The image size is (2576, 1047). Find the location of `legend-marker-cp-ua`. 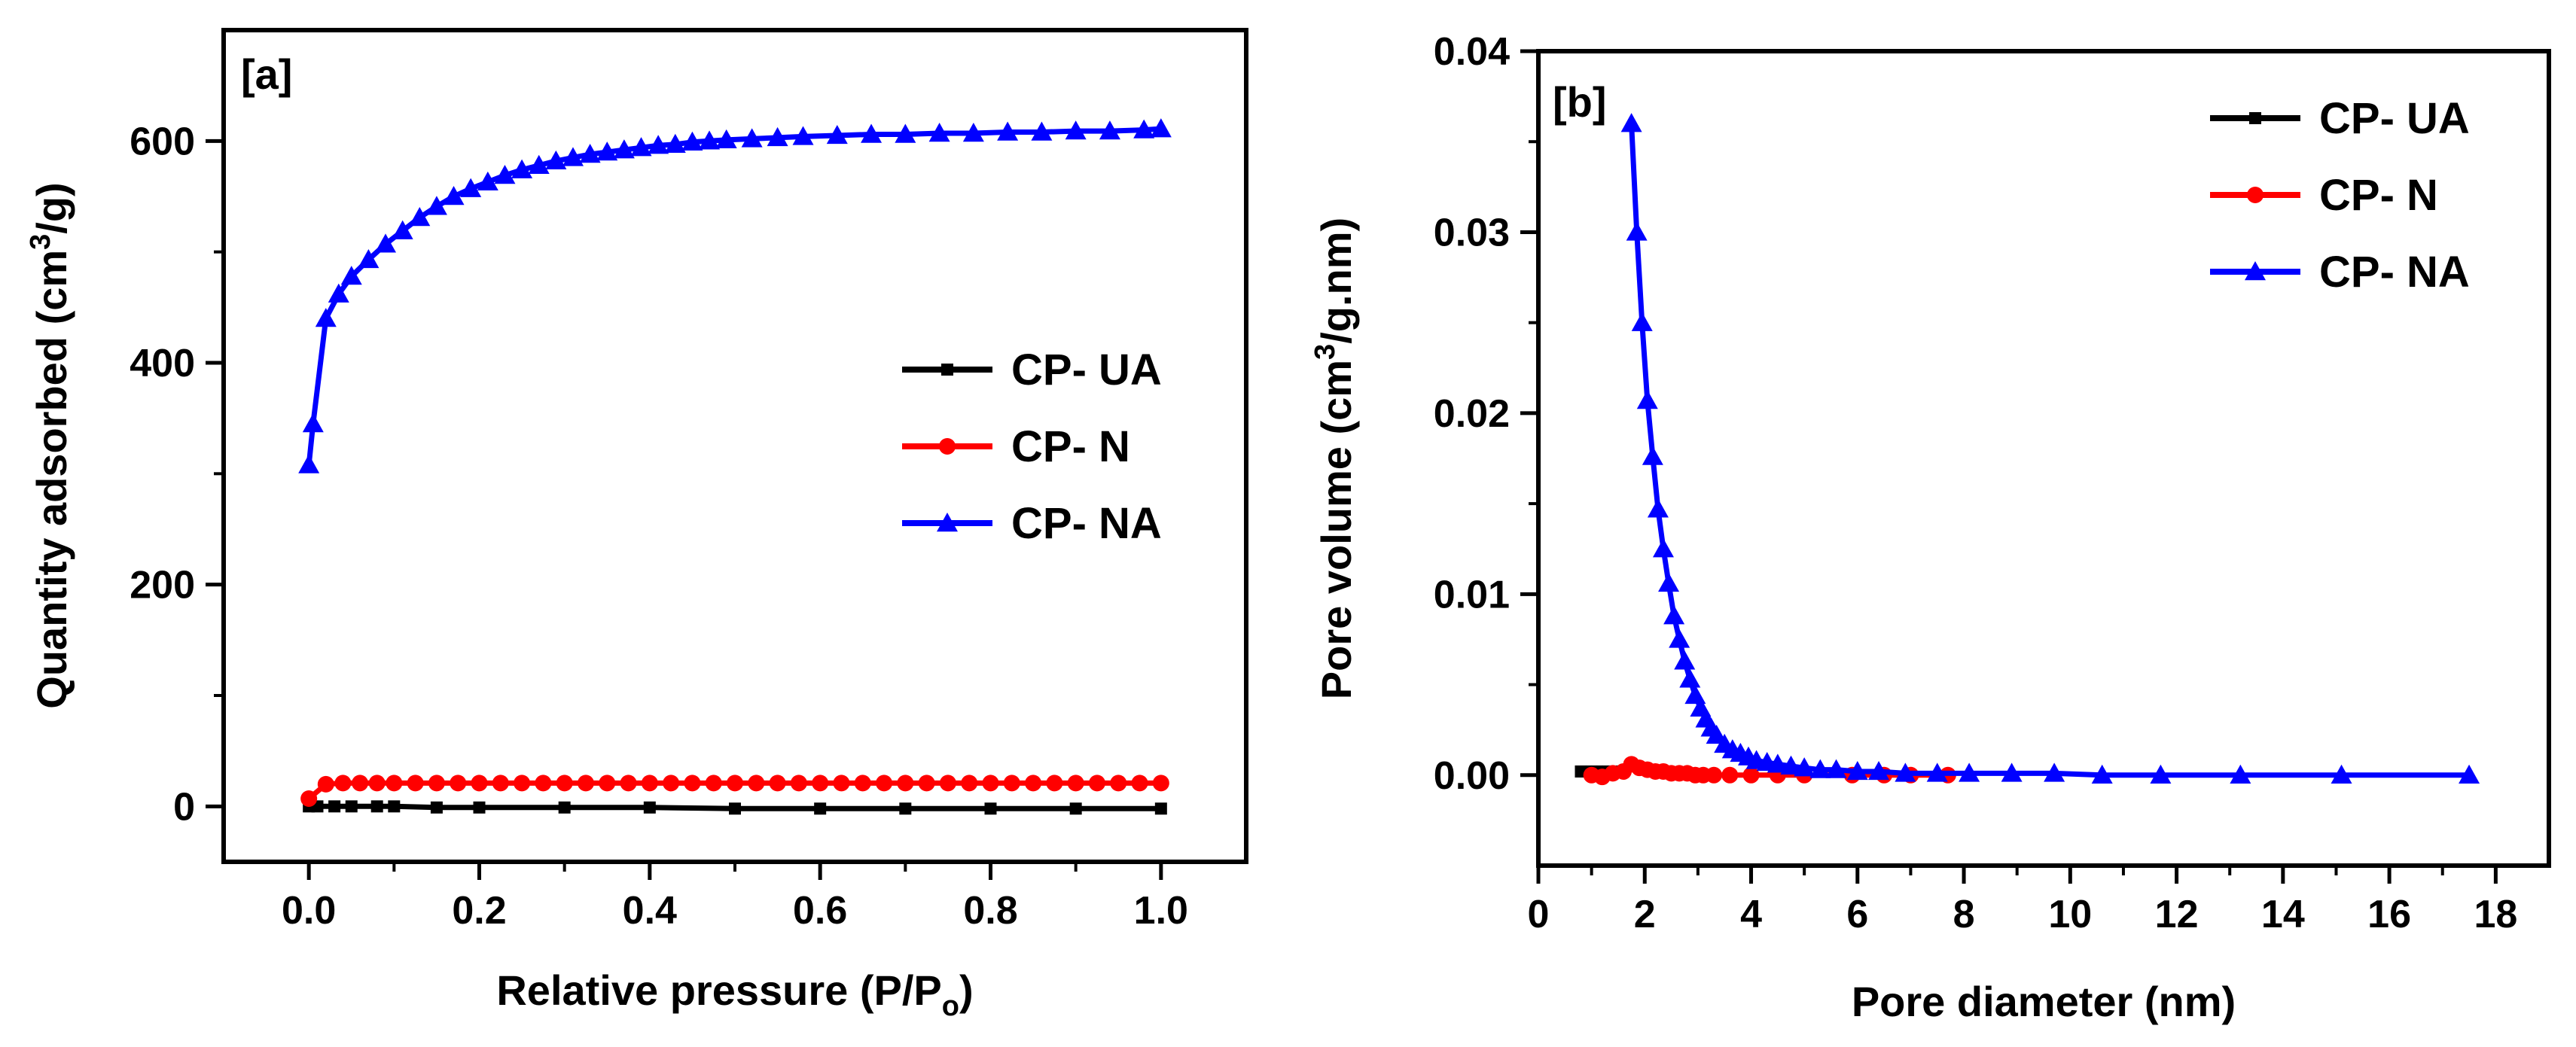

legend-marker-cp-ua is located at coordinates (2255, 118).